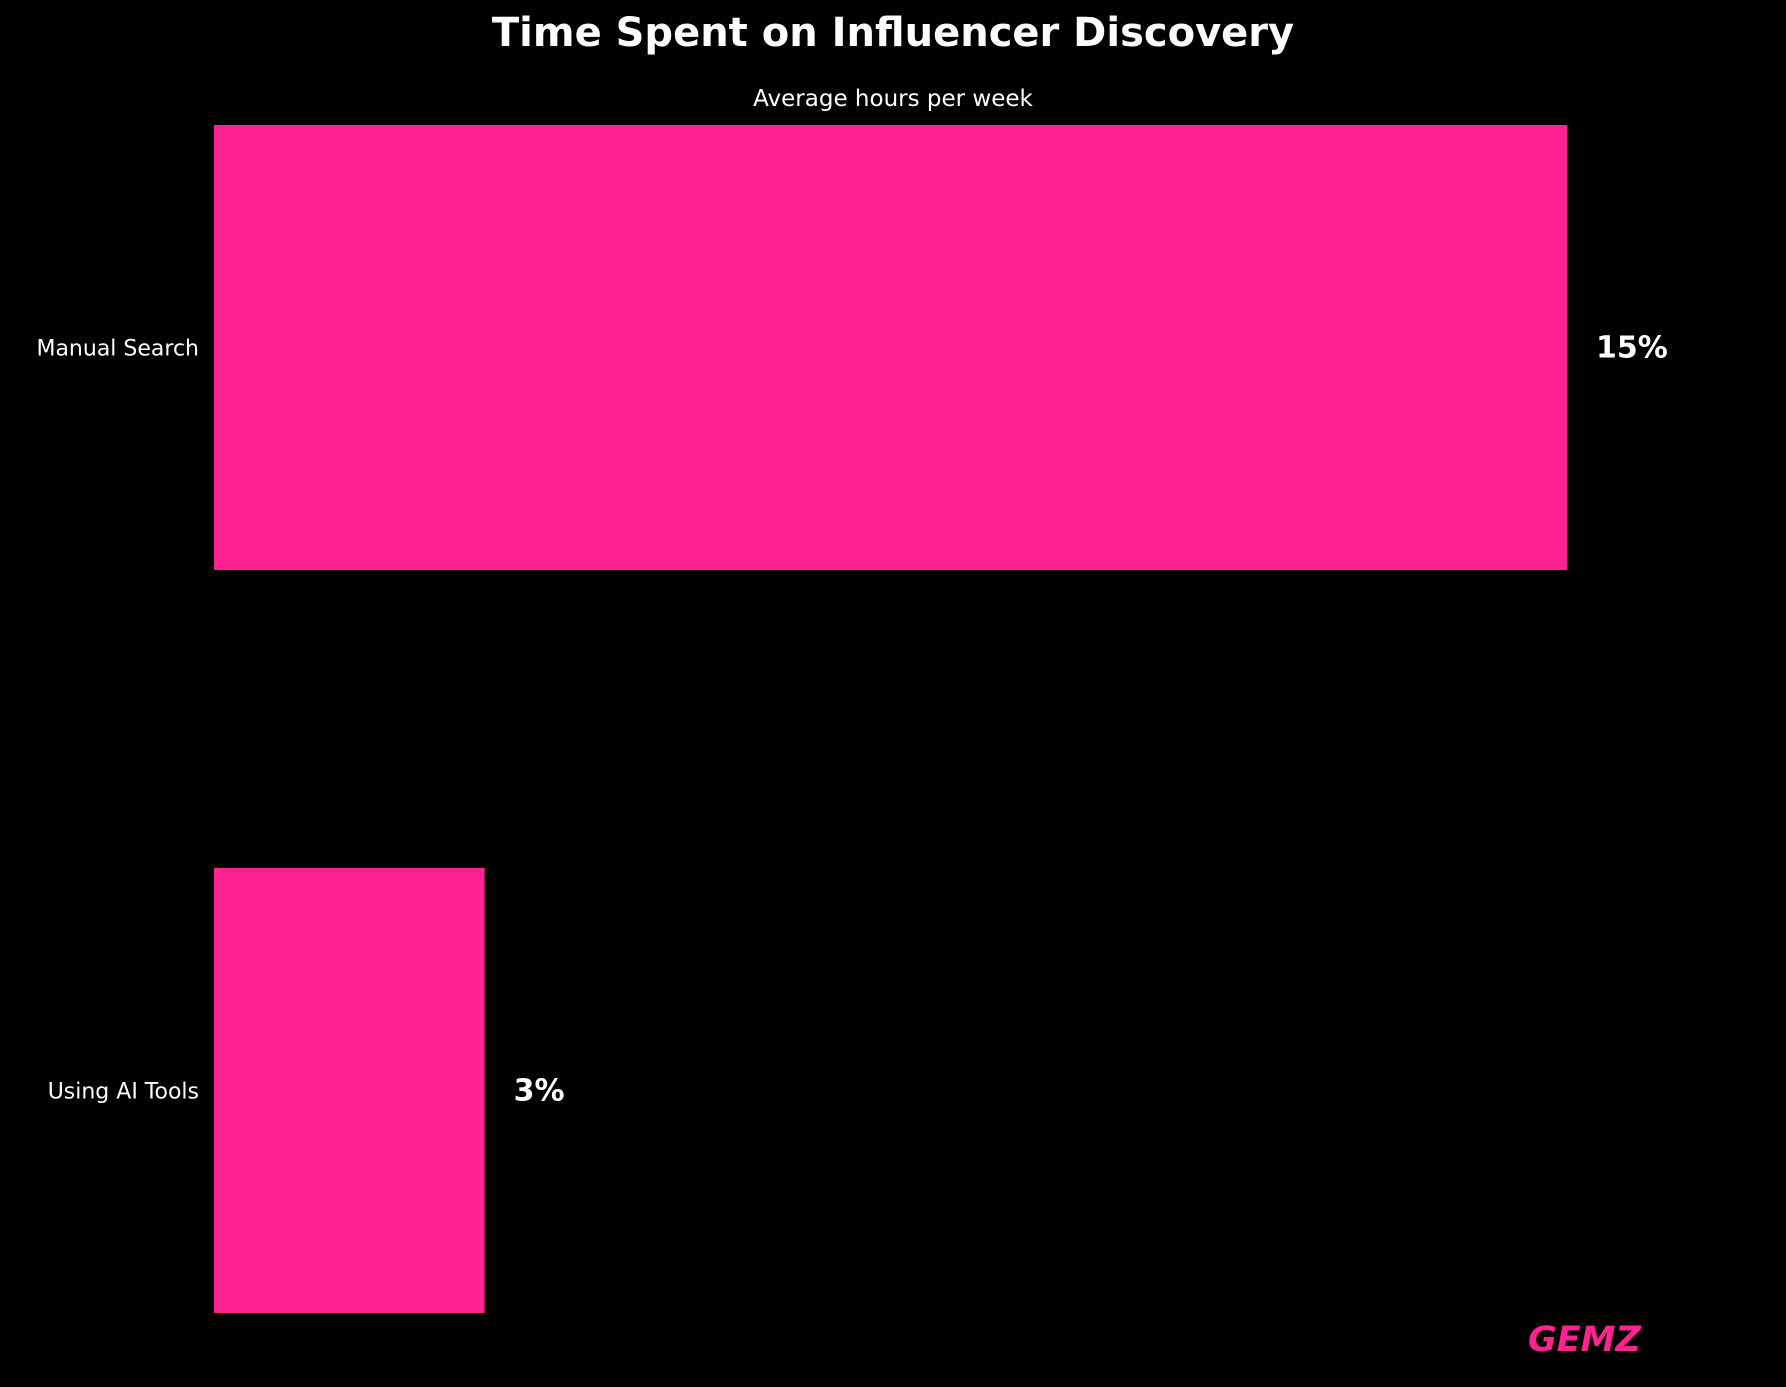 The height and width of the screenshot is (1387, 1786). Describe the element at coordinates (123, 1092) in the screenshot. I see `category-label: Using AI Tools` at that location.